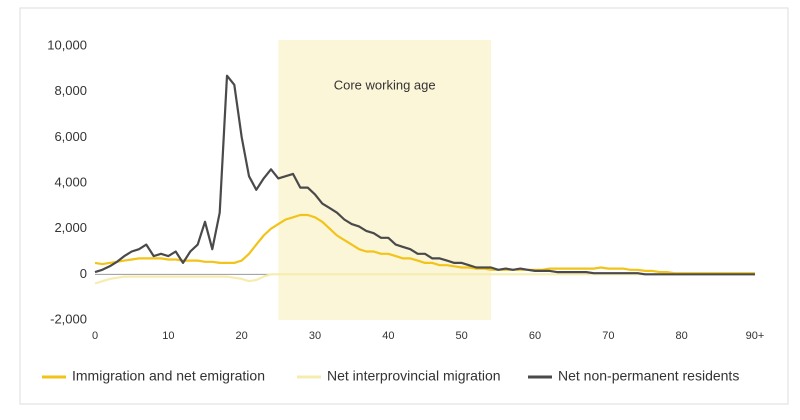  I want to click on legend-label: Net non-permanent residents, so click(648, 376).